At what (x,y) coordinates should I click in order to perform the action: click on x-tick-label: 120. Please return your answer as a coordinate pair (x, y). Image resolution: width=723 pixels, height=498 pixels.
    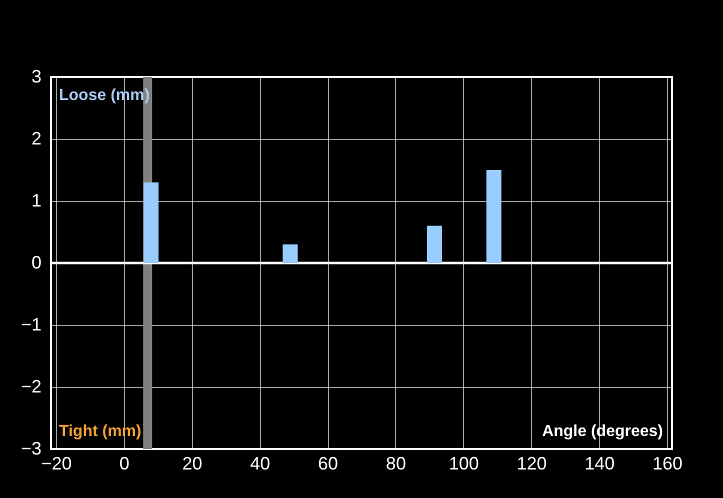
    Looking at the image, I should click on (531, 464).